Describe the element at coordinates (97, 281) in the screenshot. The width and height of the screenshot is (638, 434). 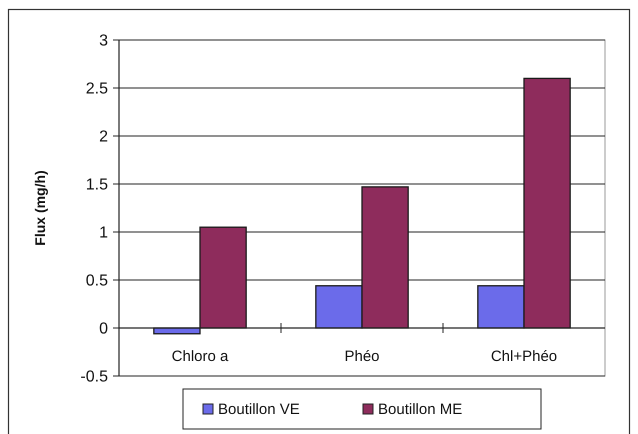
I see `y-tick-label: 0.5` at that location.